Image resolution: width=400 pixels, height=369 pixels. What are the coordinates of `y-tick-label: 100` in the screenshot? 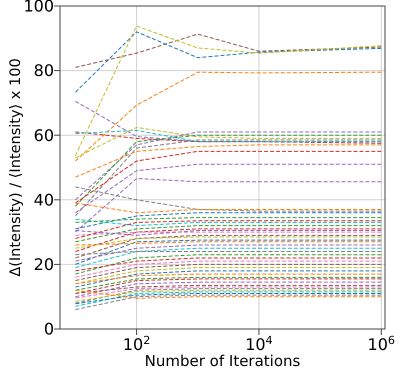 It's located at (38, 8).